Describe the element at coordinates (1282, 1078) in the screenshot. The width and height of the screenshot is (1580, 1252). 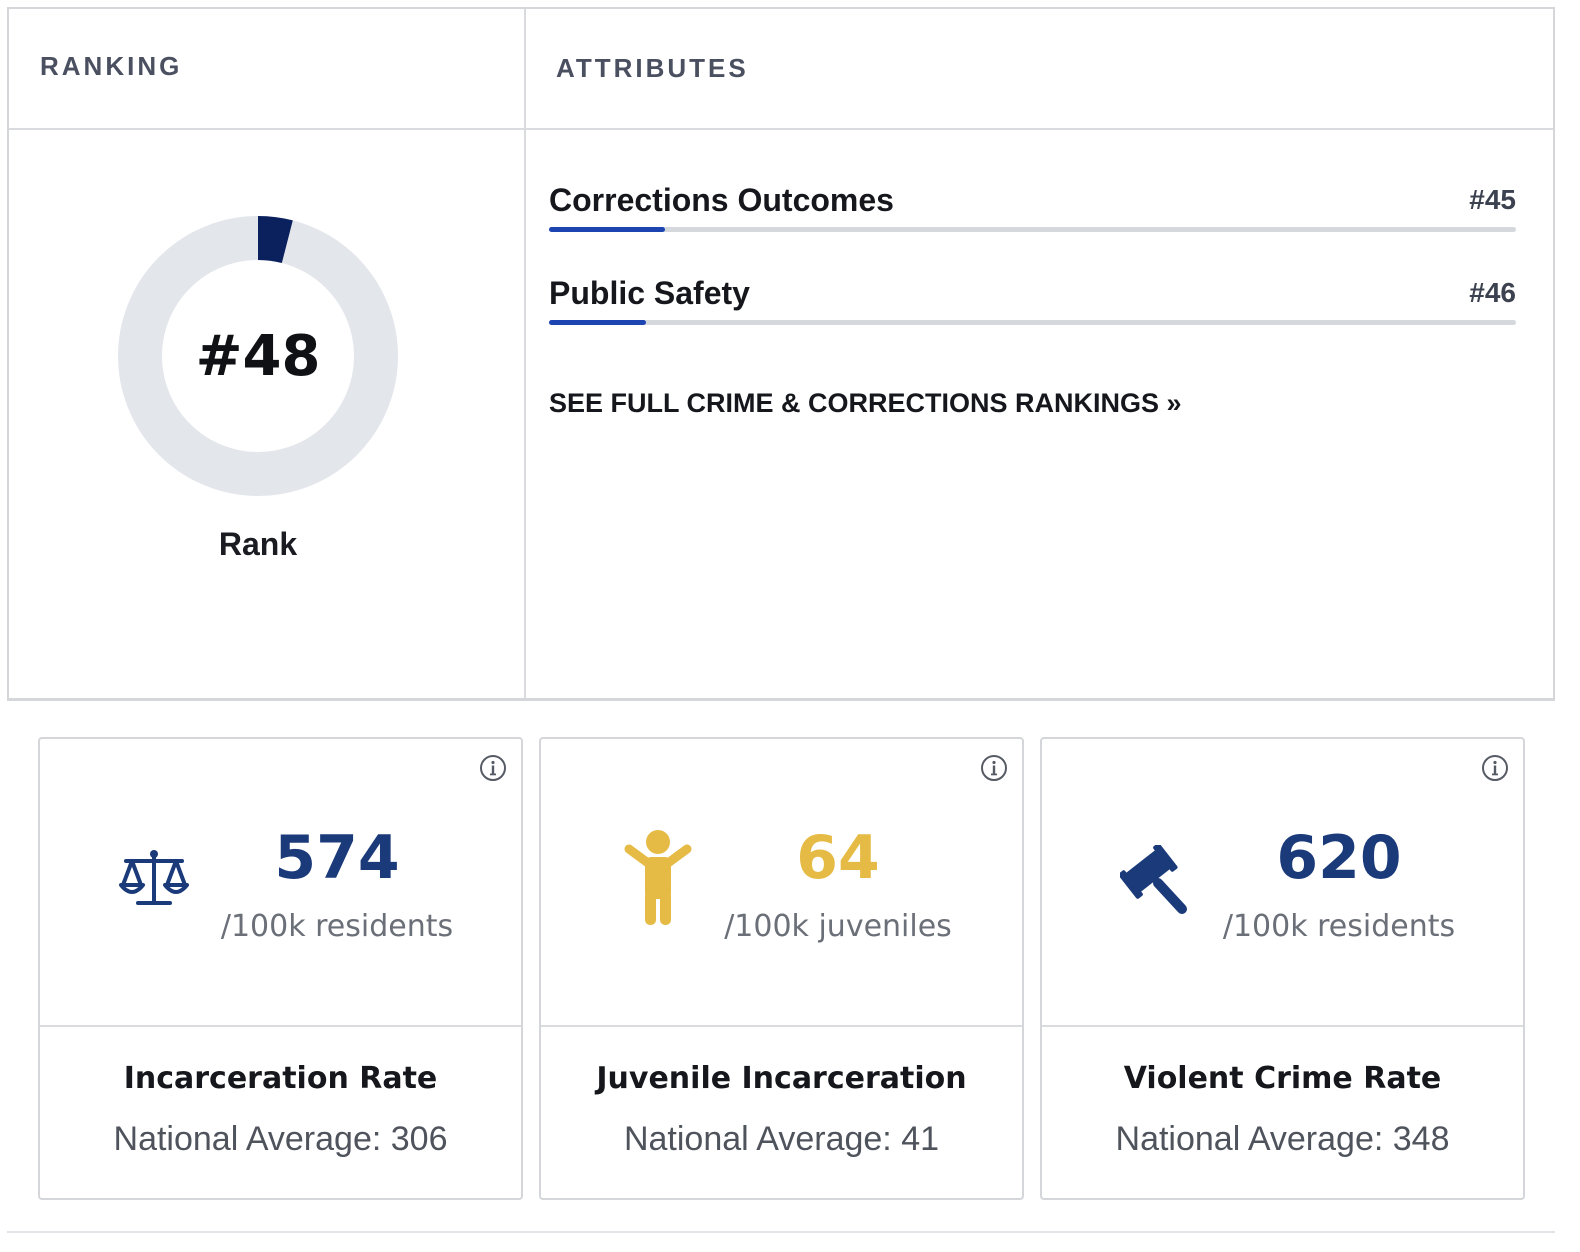
I see `metric-title: Violent Crime Rate` at that location.